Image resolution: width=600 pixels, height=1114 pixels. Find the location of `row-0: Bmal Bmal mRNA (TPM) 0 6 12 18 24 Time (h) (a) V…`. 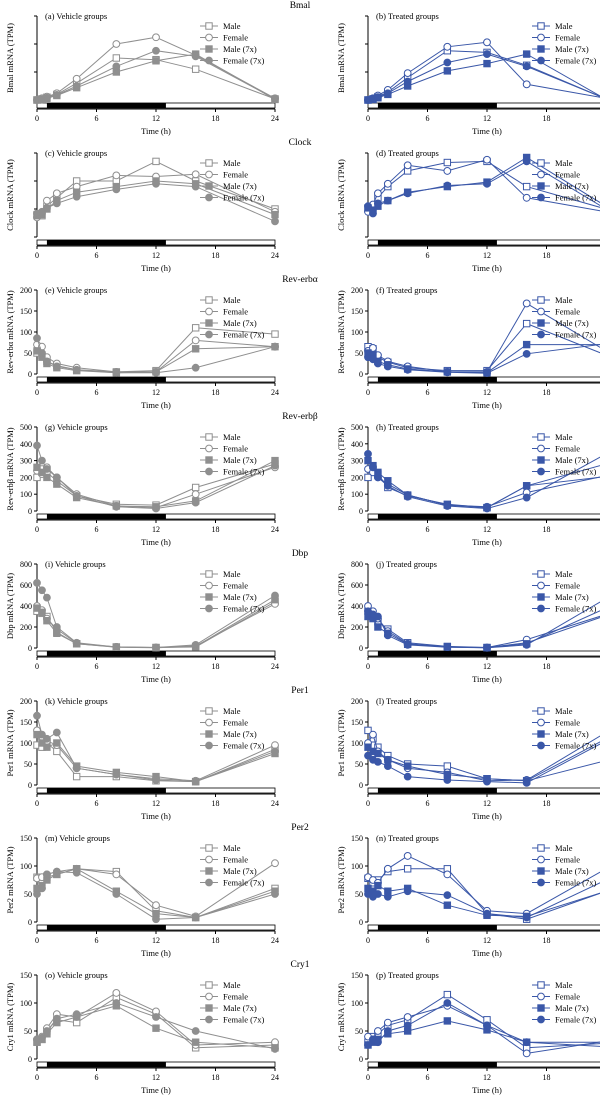

row-0: Bmal Bmal mRNA (TPM) 0 6 12 18 24 Time (h) (a) V… is located at coordinates (302, 68).